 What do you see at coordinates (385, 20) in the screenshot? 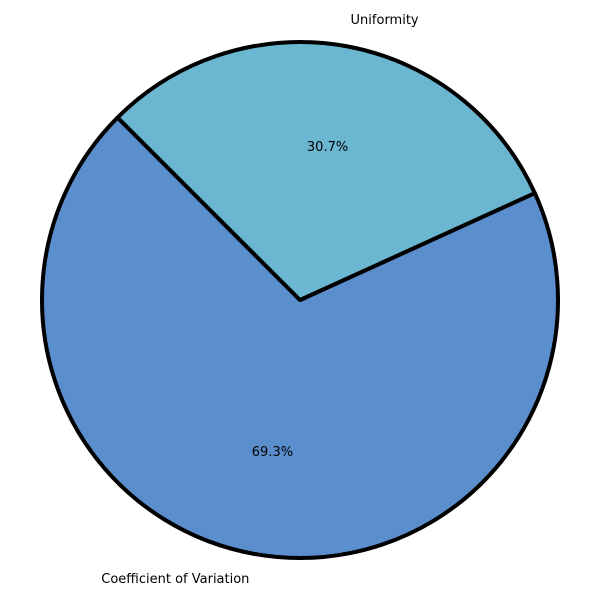
I see `slice-label: Uniformity` at bounding box center [385, 20].